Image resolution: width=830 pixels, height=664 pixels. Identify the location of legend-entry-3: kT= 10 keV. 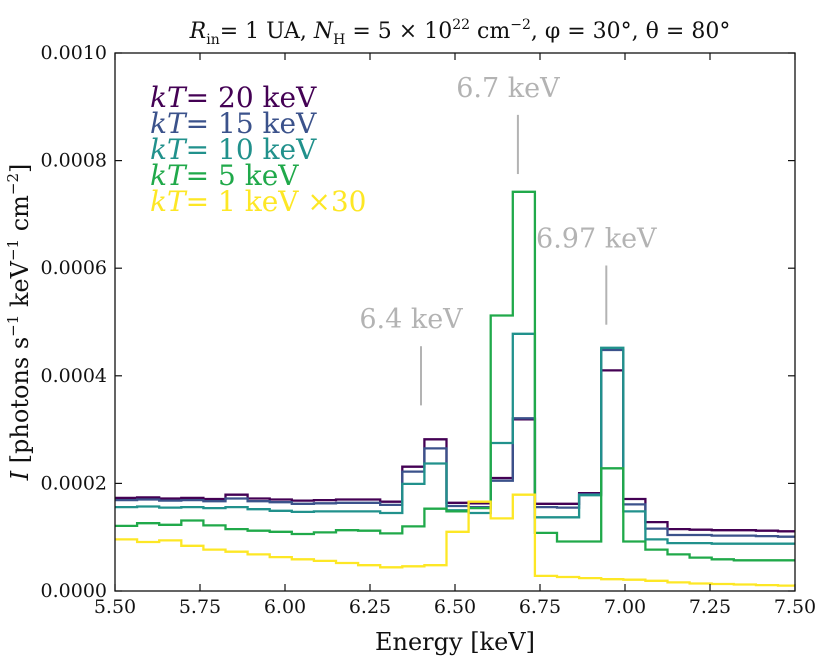
(233, 149).